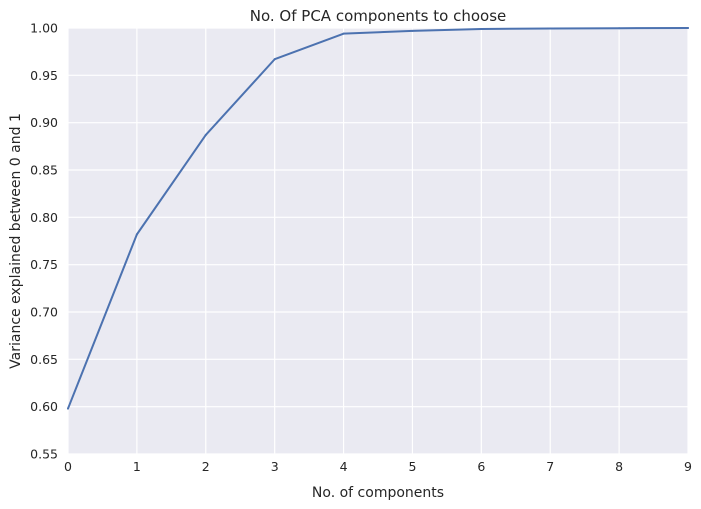  I want to click on x-tick-label: 6, so click(481, 466).